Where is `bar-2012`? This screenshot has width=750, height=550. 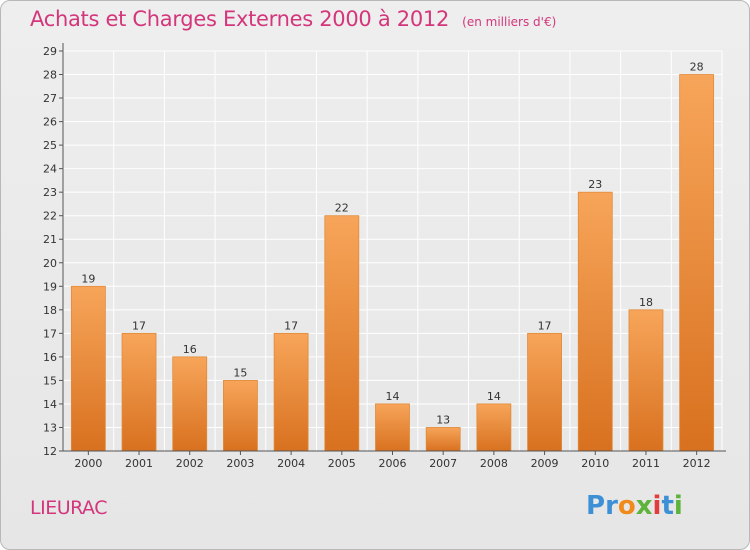
bar-2012 is located at coordinates (697, 263).